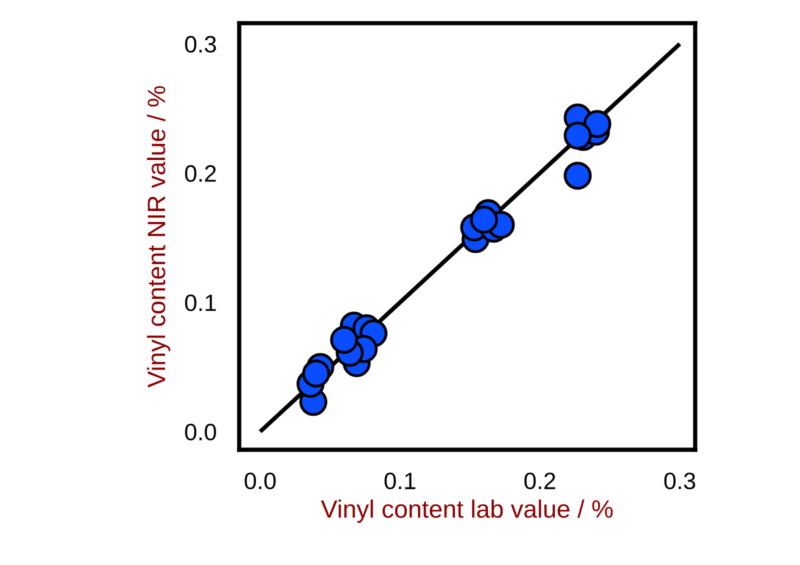 The height and width of the screenshot is (565, 800). Describe the element at coordinates (400, 481) in the screenshot. I see `x-tick-label: 0.1` at that location.